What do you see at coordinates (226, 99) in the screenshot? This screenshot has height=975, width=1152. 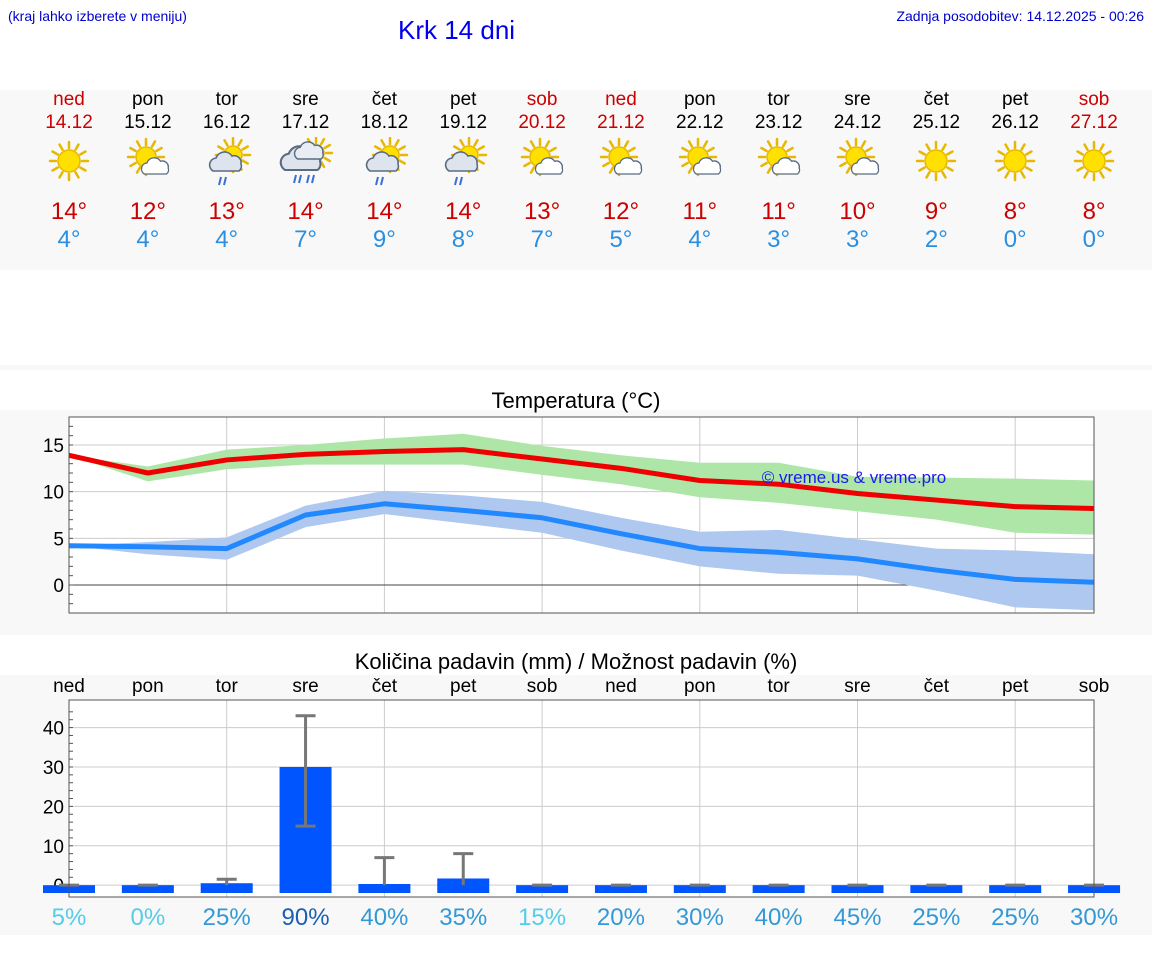 I see `day-name: tor` at bounding box center [226, 99].